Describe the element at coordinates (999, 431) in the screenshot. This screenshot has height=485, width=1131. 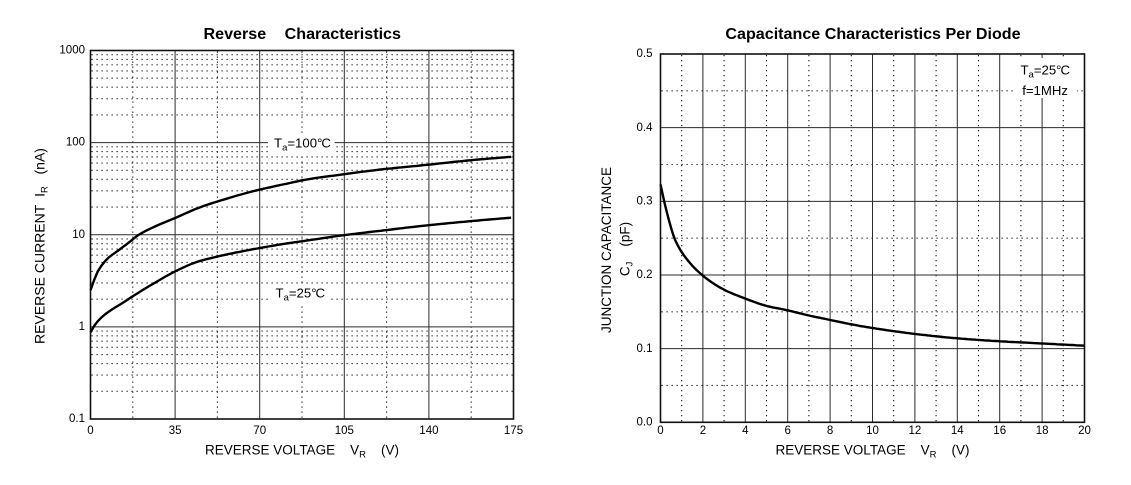
I see `svg-text: 16` at that location.